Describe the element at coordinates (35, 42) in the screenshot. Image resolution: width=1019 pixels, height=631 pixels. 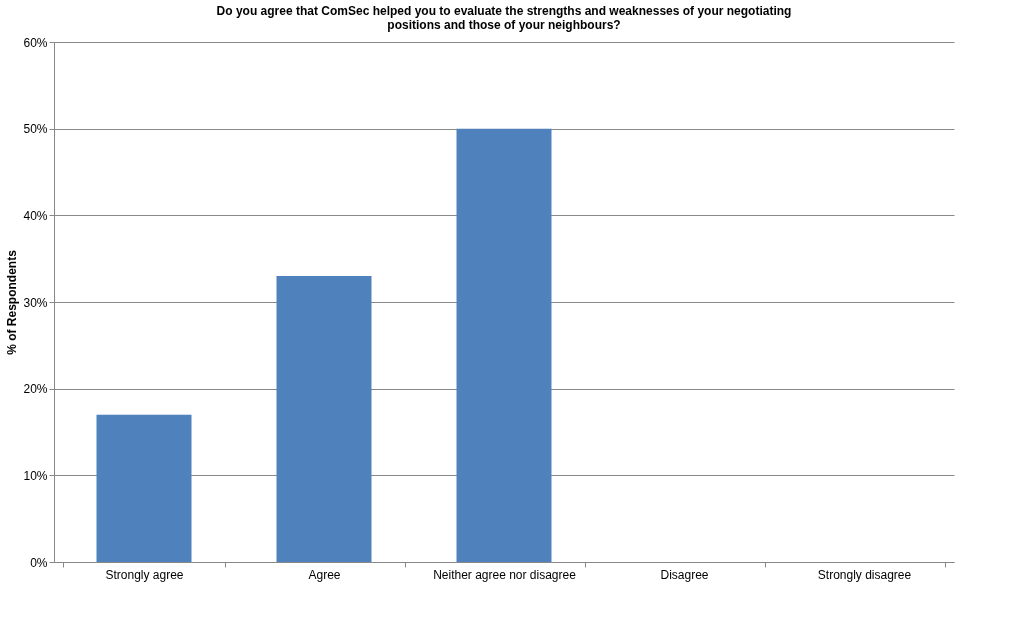
I see `y-tick-label: 60%` at that location.